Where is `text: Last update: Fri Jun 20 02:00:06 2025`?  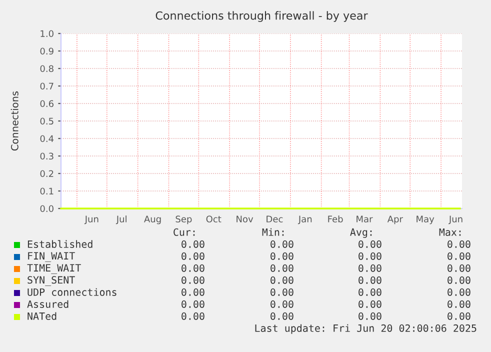 text: Last update: Fri Jun 20 02:00:06 2025 is located at coordinates (365, 329).